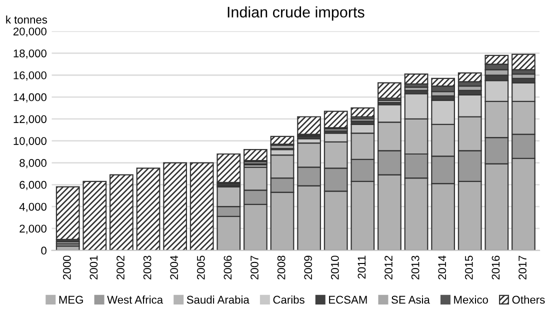  What do you see at coordinates (43, 250) in the screenshot?
I see `y-tick-label: 0` at bounding box center [43, 250].